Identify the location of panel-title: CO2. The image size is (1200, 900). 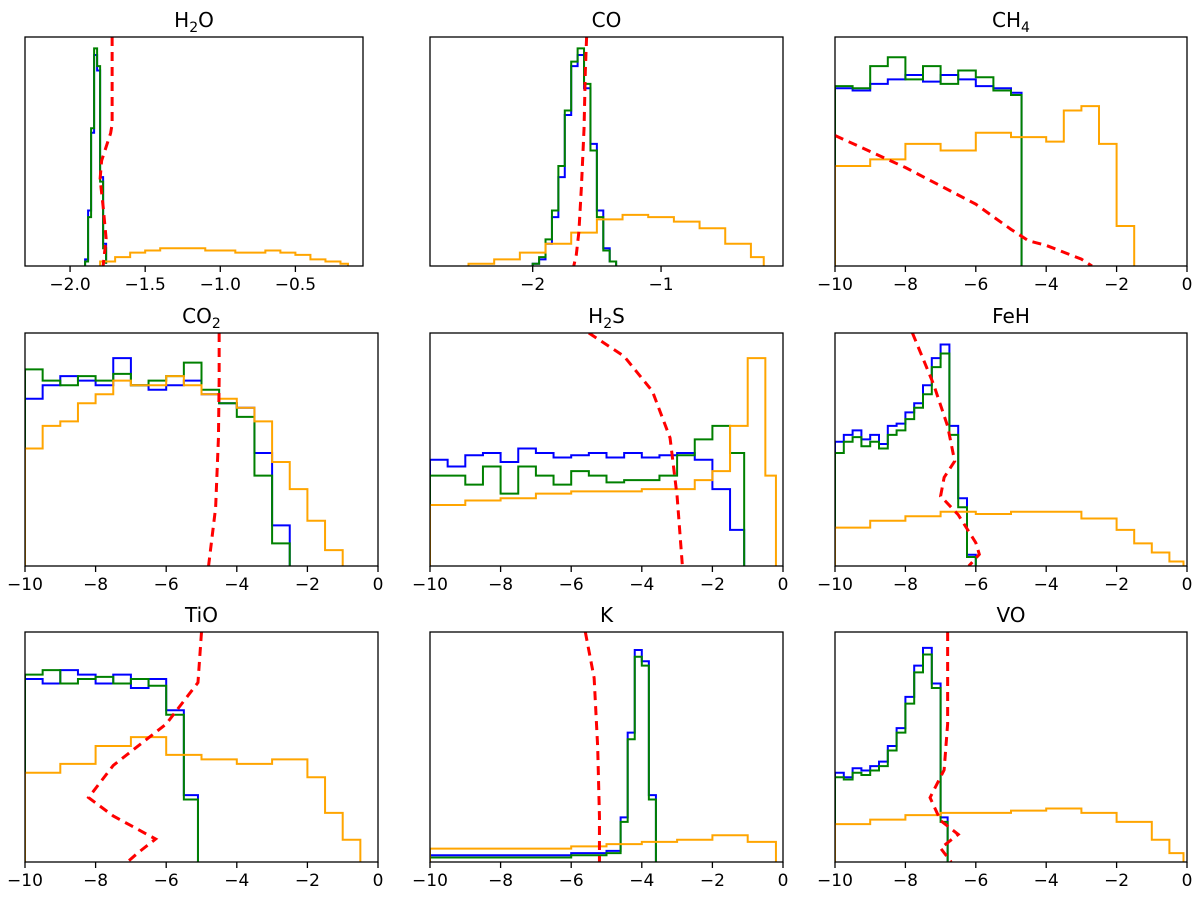
(201, 318).